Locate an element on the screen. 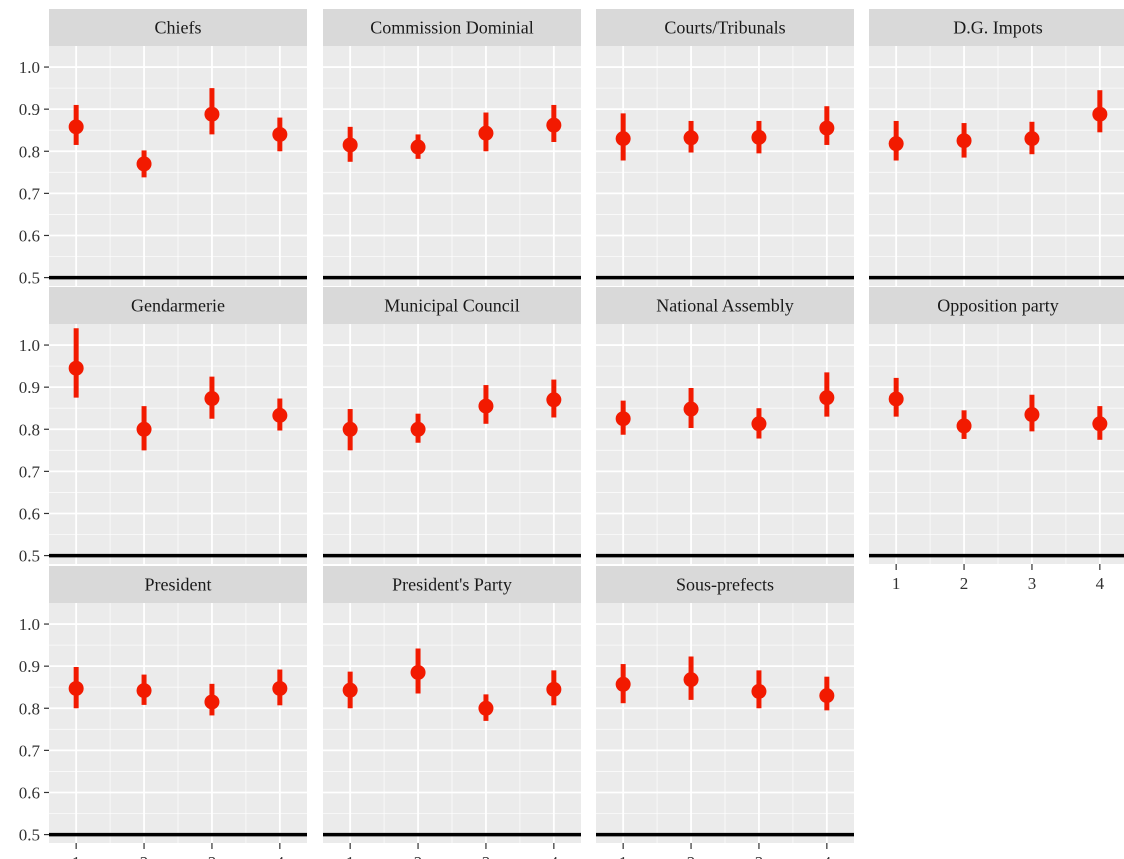 The width and height of the screenshot is (1124, 859). facet-title: National Assembly is located at coordinates (725, 306).